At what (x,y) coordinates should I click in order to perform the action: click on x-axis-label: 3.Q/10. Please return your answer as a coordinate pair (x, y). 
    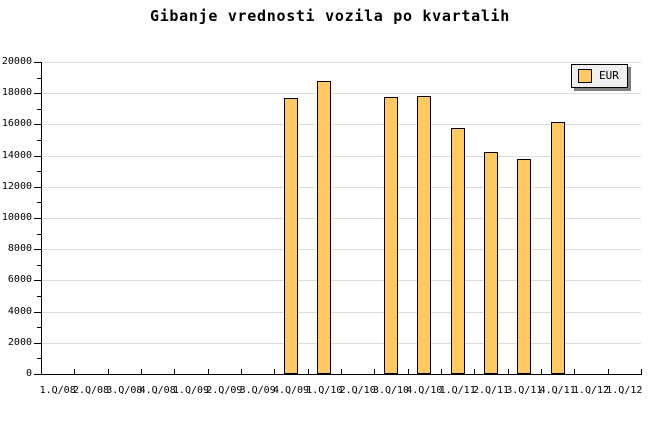
    Looking at the image, I should click on (391, 390).